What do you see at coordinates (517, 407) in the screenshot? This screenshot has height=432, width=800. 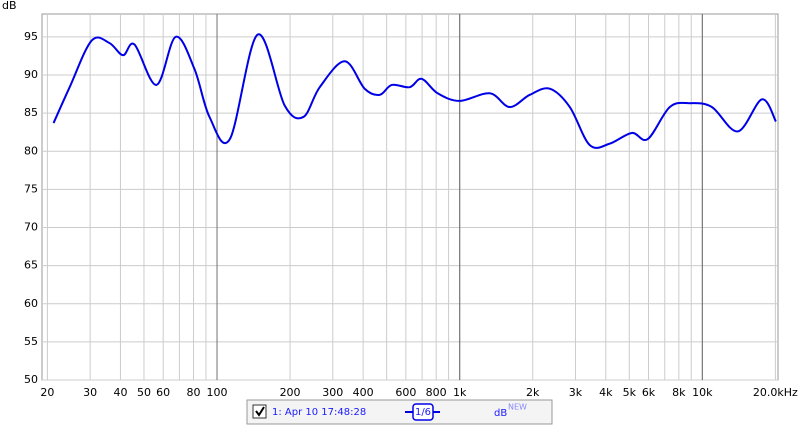 I see `badge: NEW` at bounding box center [517, 407].